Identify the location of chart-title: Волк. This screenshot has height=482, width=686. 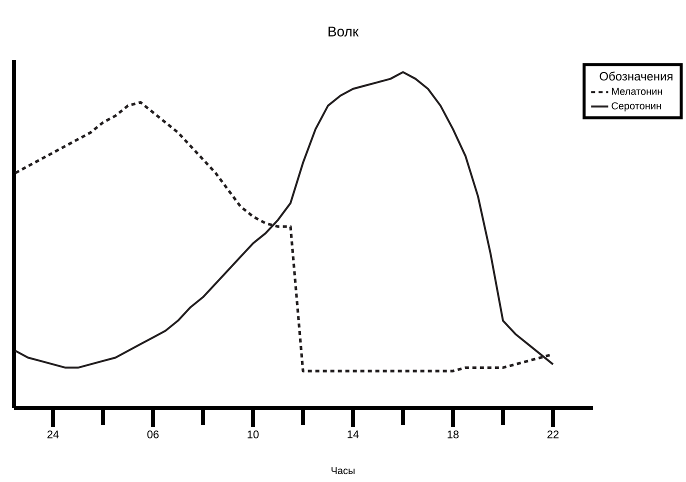
(343, 31).